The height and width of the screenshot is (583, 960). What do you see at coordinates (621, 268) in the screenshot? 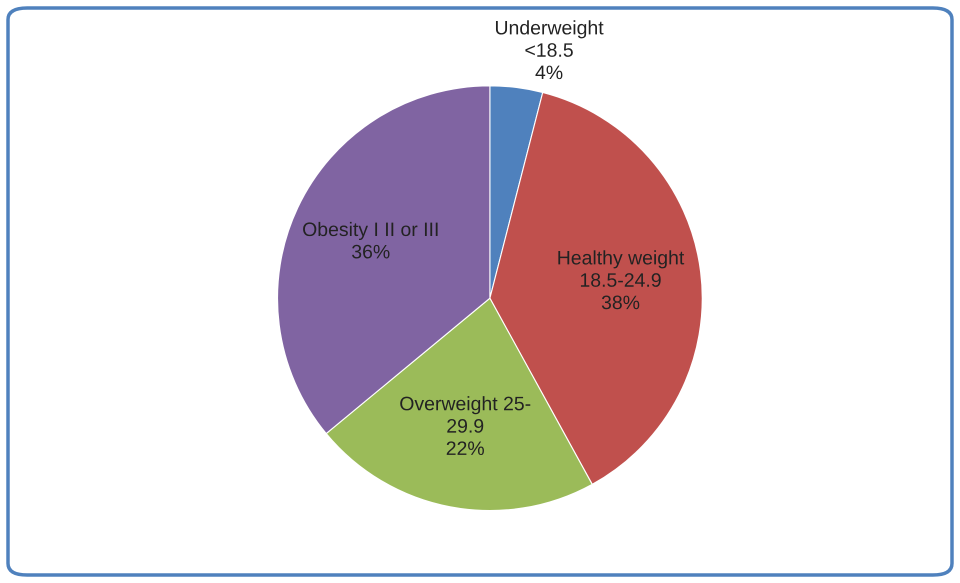
I see `slice-label: Healthy weight 18.5-24.9` at bounding box center [621, 268].